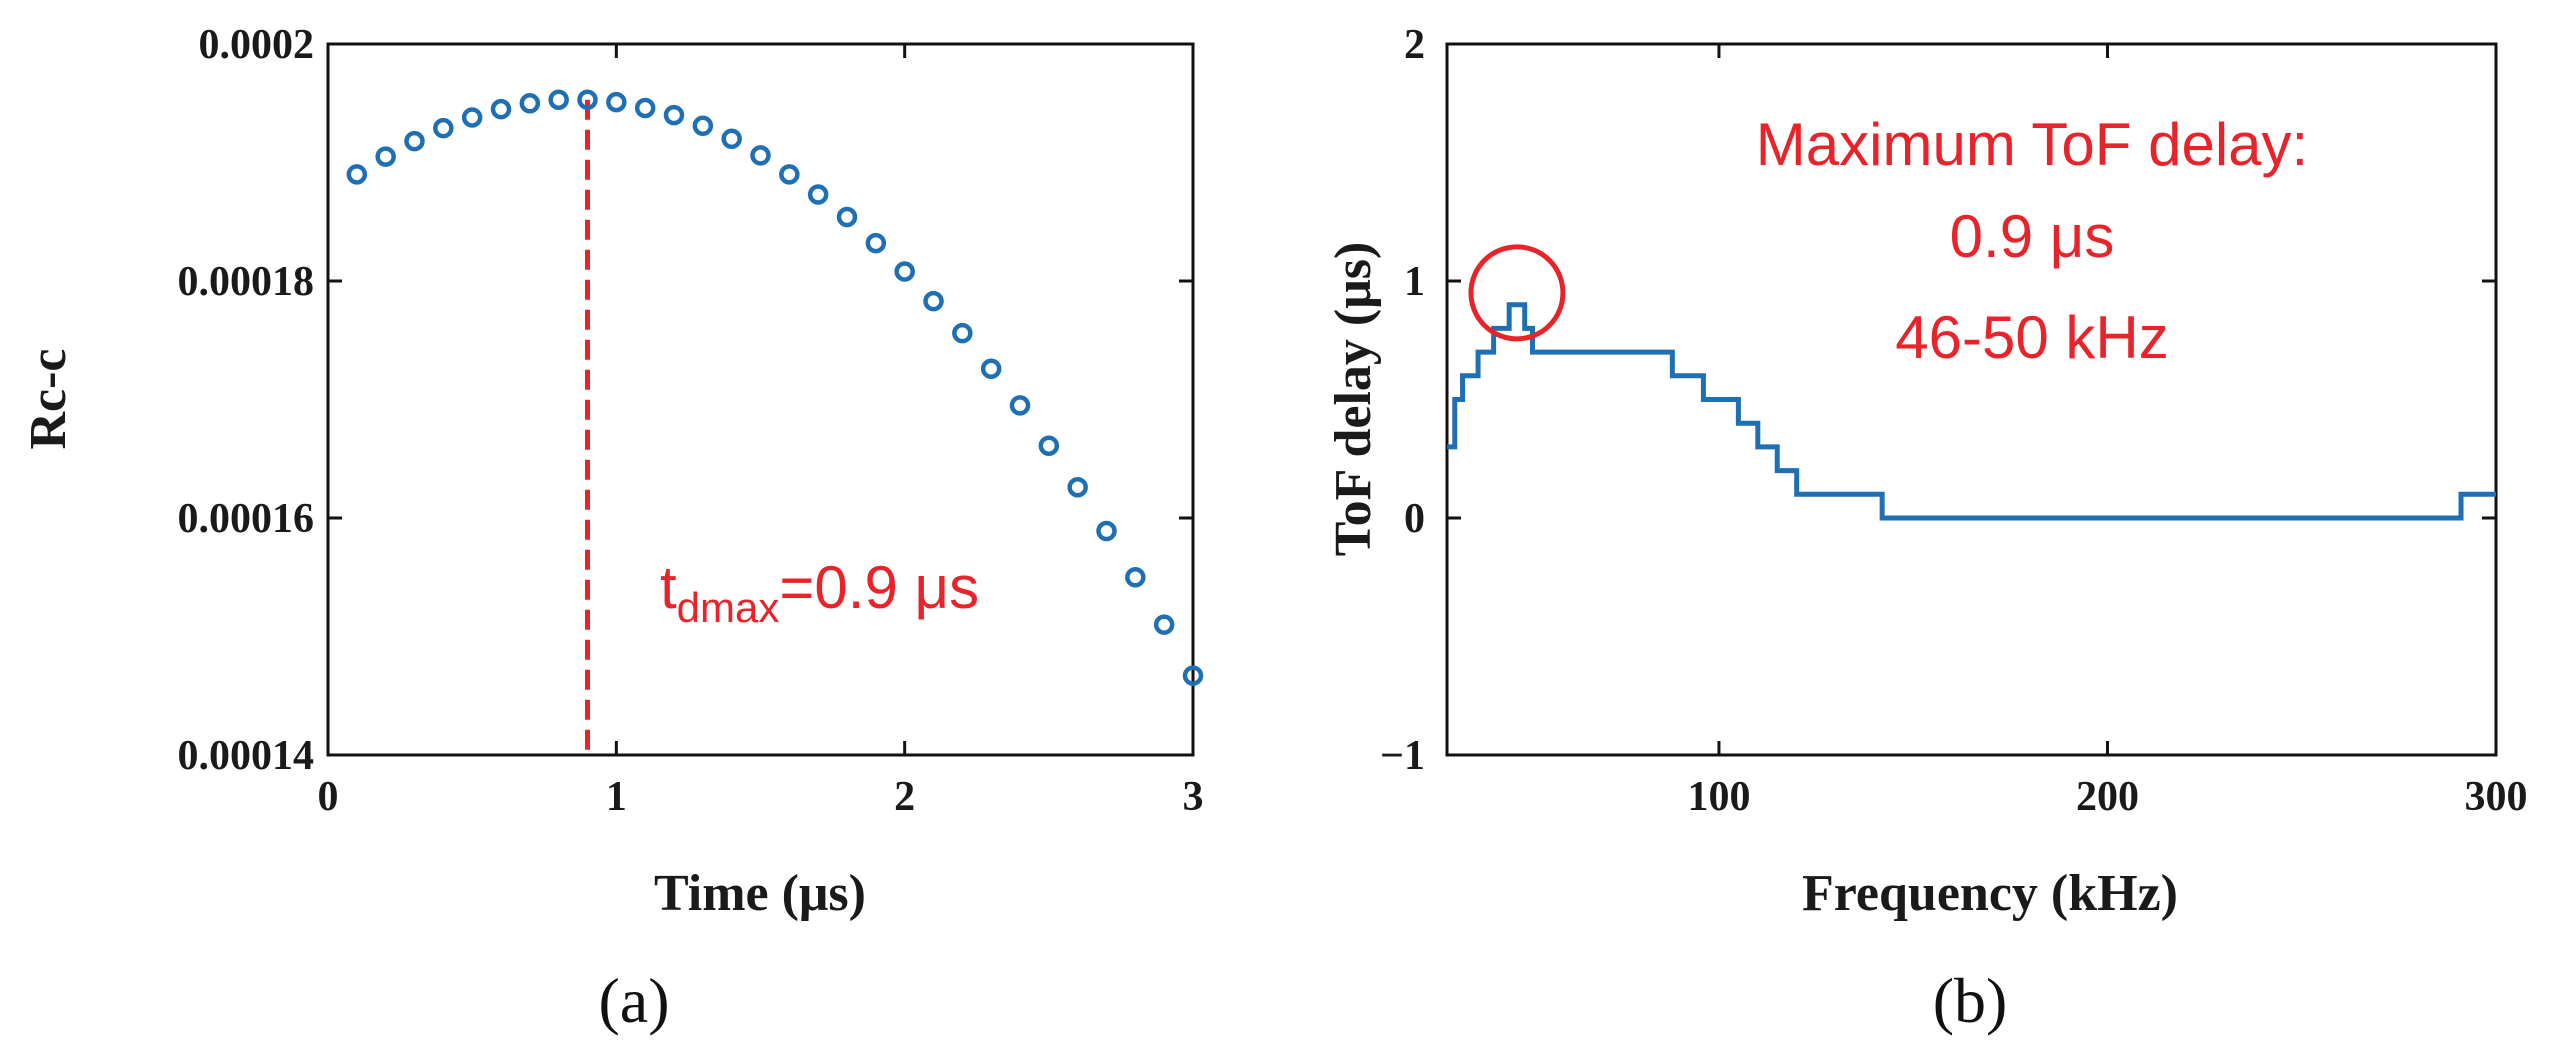 This screenshot has height=1048, width=2562. What do you see at coordinates (246, 756) in the screenshot?
I see `panel-a-y-tick-label: 0.00014` at bounding box center [246, 756].